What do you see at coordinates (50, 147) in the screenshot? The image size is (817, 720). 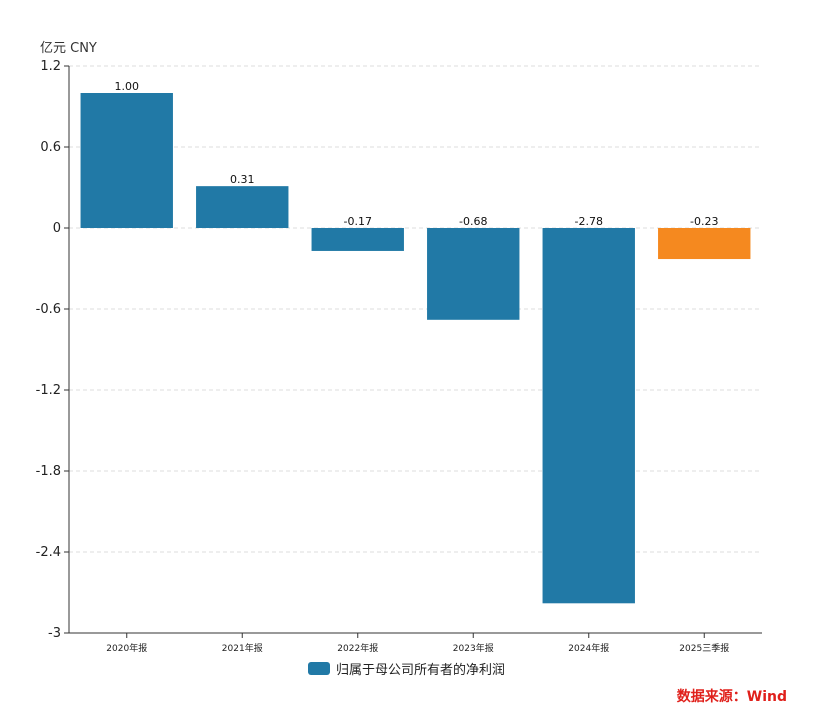 I see `y-tick-label: 0.6` at bounding box center [50, 147].